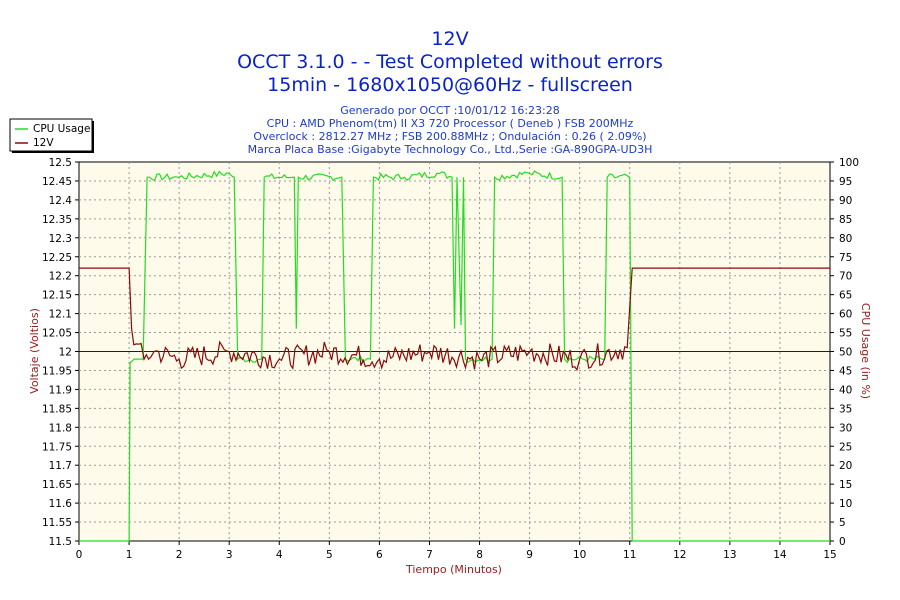  I want to click on y-left-tick-label: 12.15, so click(57, 296).